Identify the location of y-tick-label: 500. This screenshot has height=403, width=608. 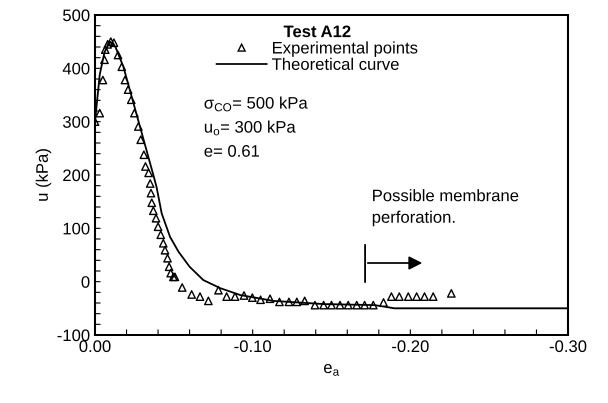
(76, 15).